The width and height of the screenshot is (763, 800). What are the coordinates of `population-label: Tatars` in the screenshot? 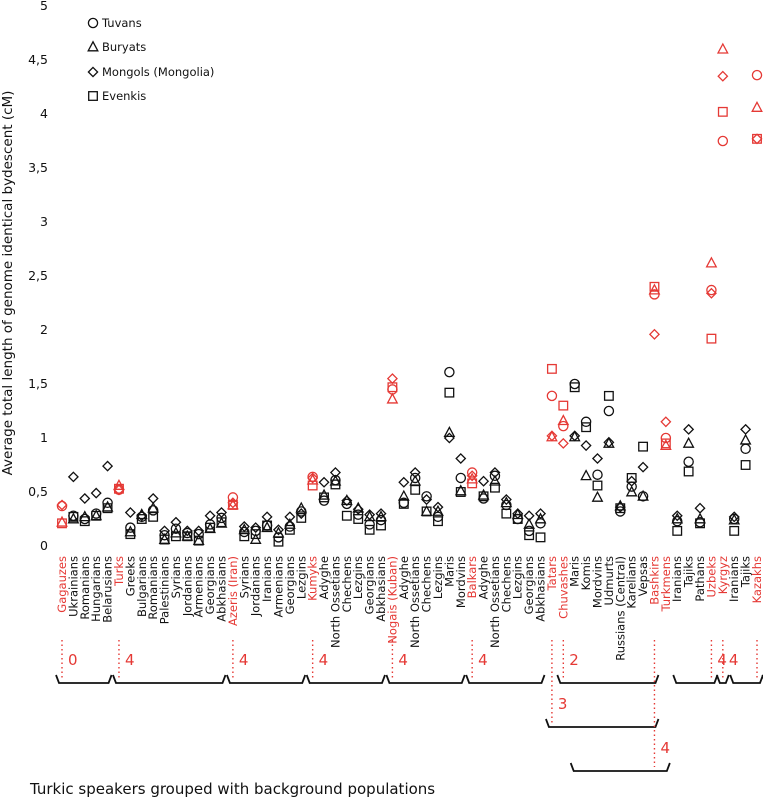 It's located at (552, 573).